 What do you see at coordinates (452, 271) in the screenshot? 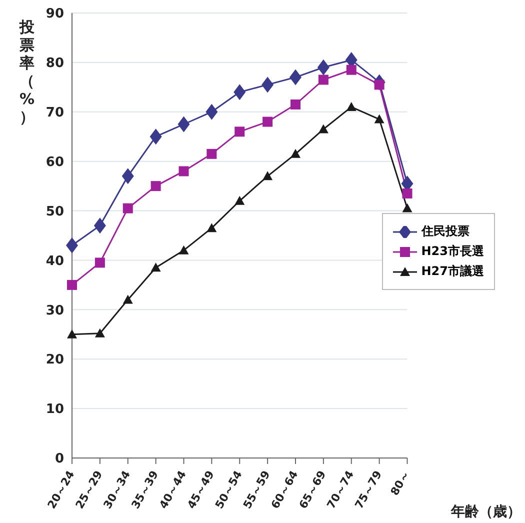
I see `legend-label: H27市議選` at bounding box center [452, 271].